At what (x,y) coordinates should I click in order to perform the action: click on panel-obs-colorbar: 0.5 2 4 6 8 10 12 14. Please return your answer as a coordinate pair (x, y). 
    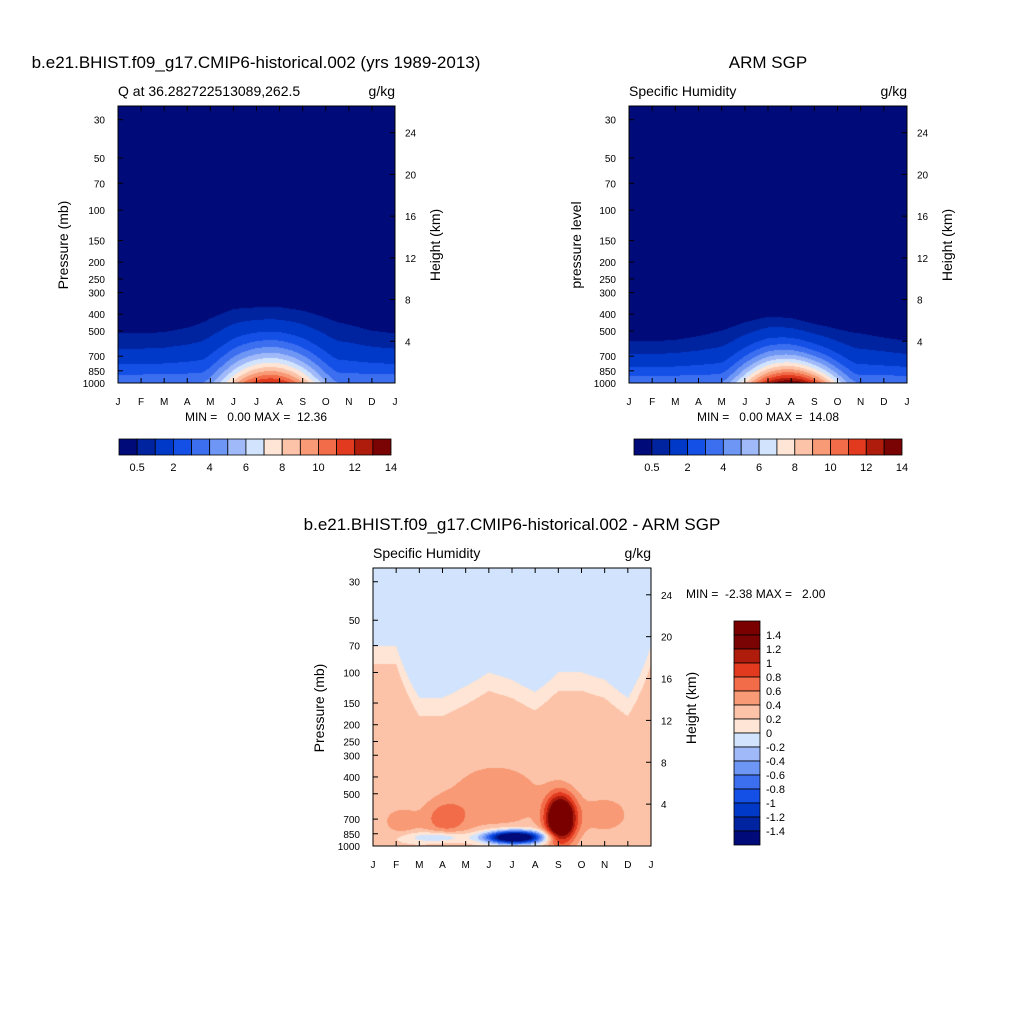
    Looking at the image, I should click on (770, 456).